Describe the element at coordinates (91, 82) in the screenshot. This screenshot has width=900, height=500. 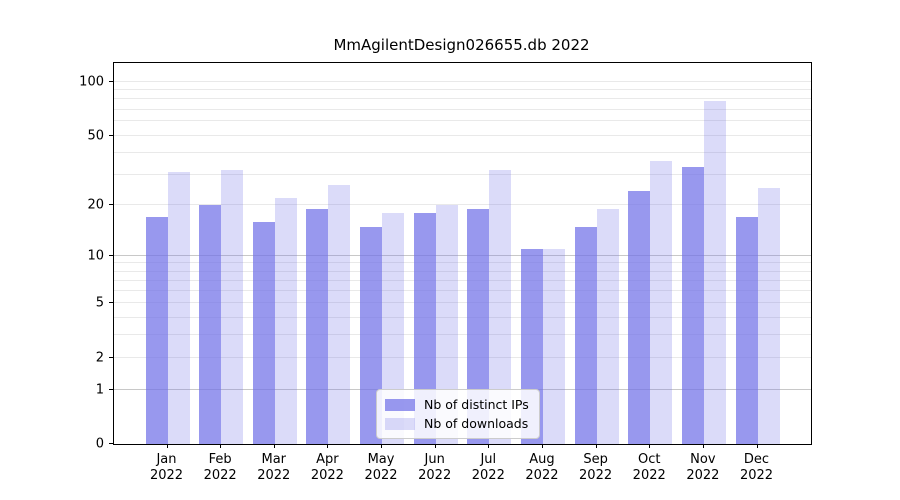
I see `y-tick-label-100: 100` at that location.